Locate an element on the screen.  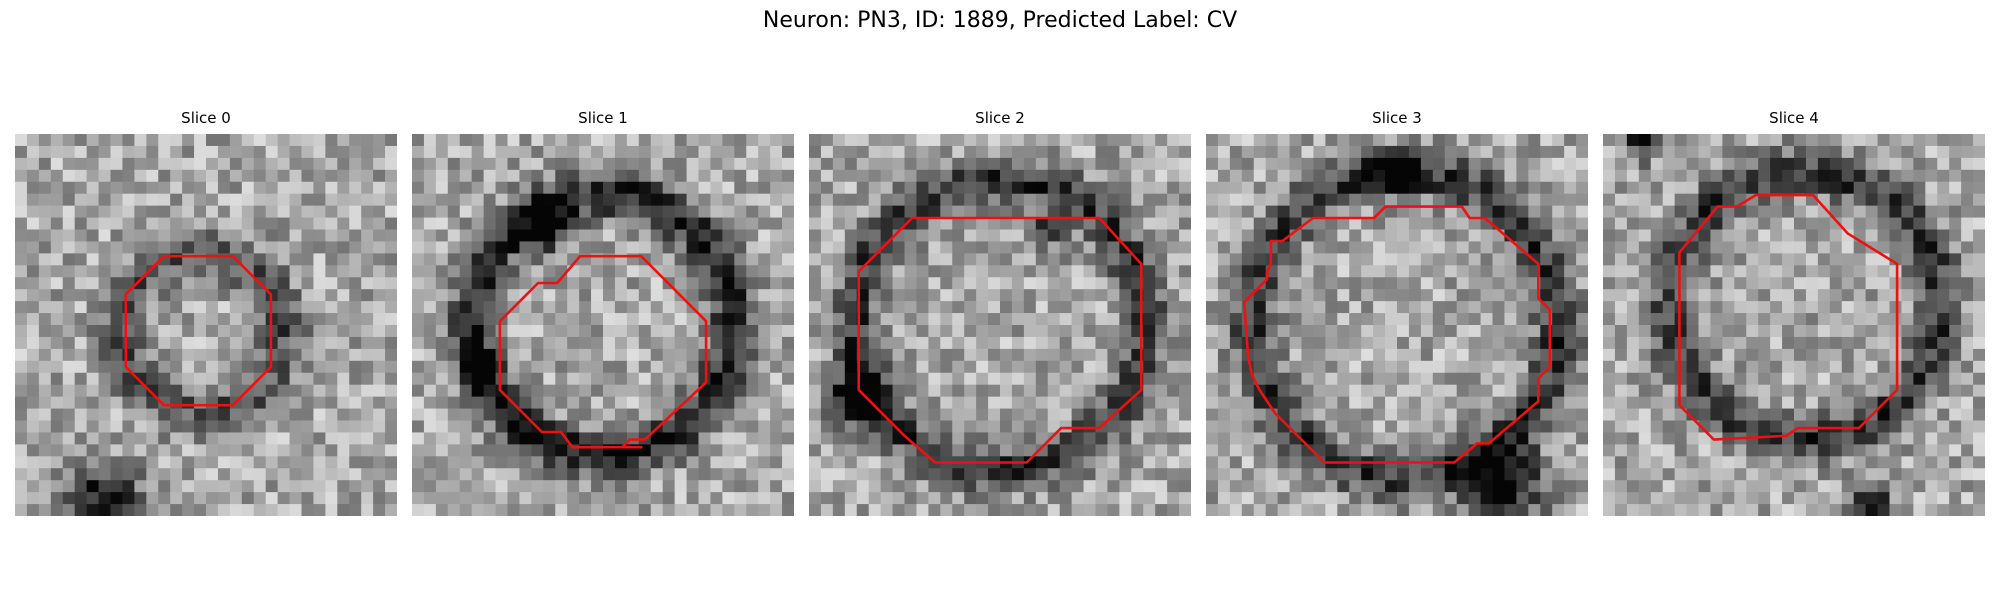
slice-panel-1: Slice 1 is located at coordinates (603, 312).